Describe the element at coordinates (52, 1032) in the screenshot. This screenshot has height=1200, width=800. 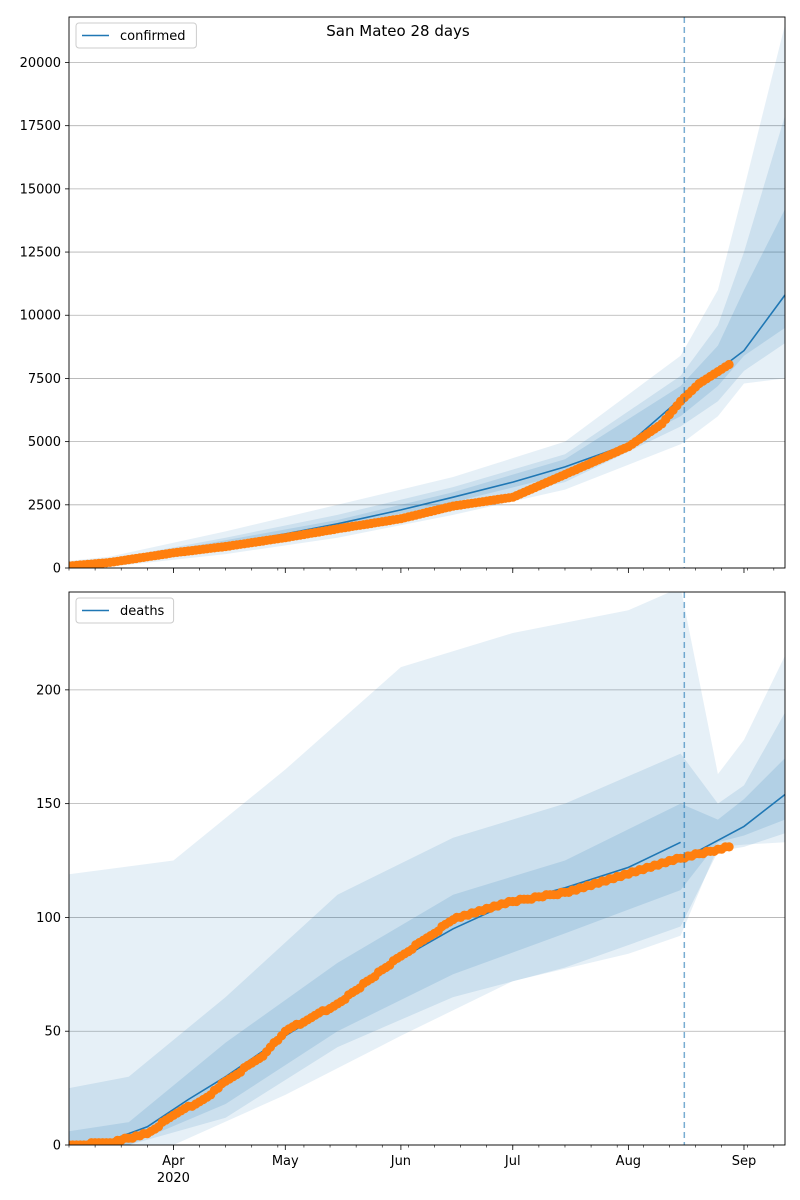
I see `y-tick-label: 50` at that location.